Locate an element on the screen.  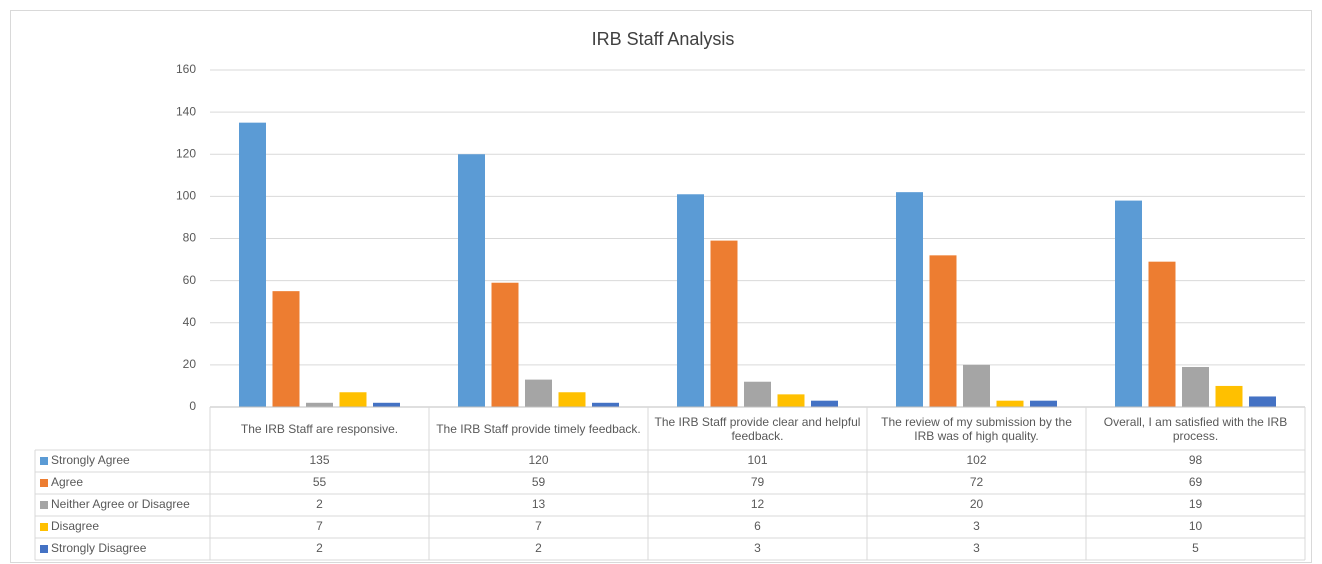
y-tick-label: 140 is located at coordinates (186, 111).